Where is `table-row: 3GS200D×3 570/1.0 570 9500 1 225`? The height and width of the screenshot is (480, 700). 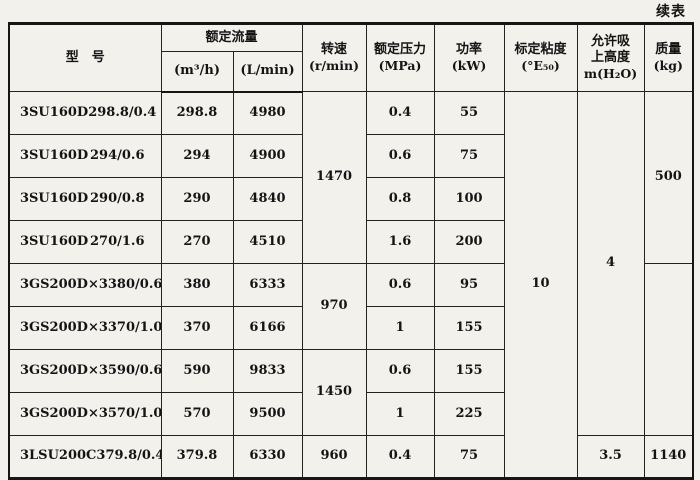 table-row: 3GS200D×3 570/1.0 570 9500 1 225 is located at coordinates (350, 414).